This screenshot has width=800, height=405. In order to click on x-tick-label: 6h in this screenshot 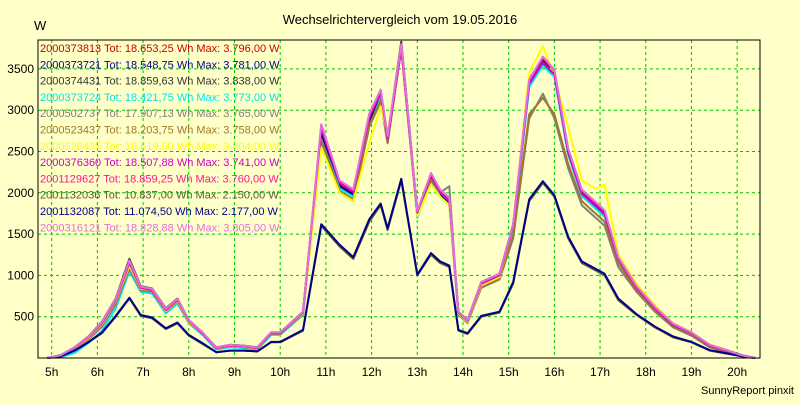, I will do `click(97, 372)`.